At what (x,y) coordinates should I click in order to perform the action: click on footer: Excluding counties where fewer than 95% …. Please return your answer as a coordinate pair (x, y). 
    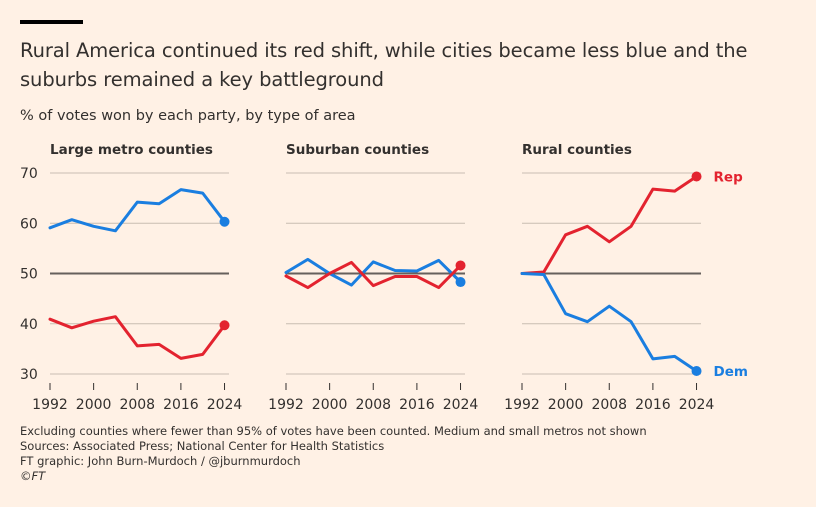
    Looking at the image, I should click on (333, 454).